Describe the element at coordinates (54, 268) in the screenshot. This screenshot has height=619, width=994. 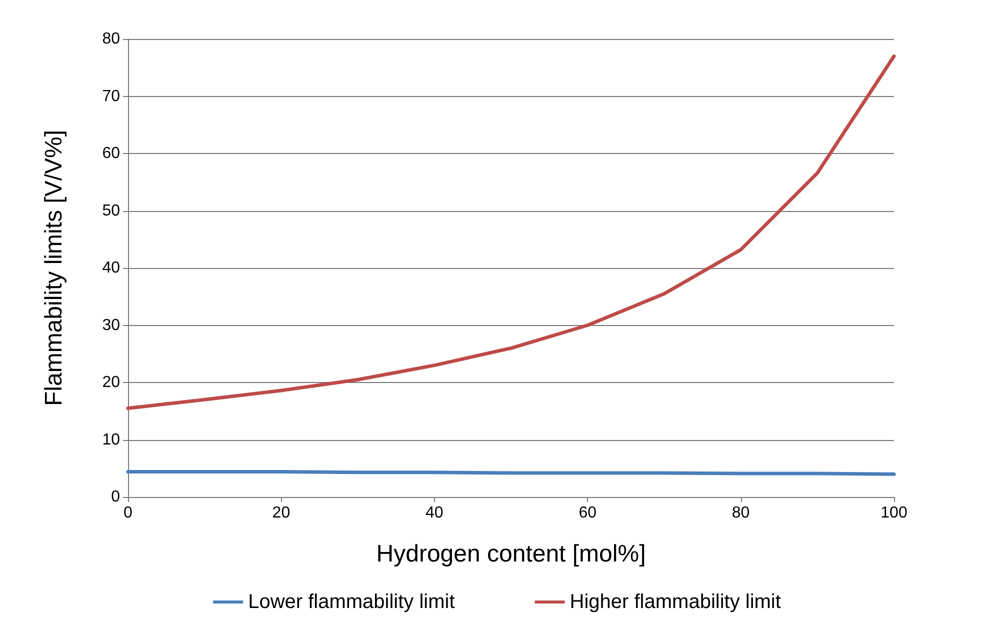
I see `y-axis-title: Flammability limits [V/V%]` at that location.